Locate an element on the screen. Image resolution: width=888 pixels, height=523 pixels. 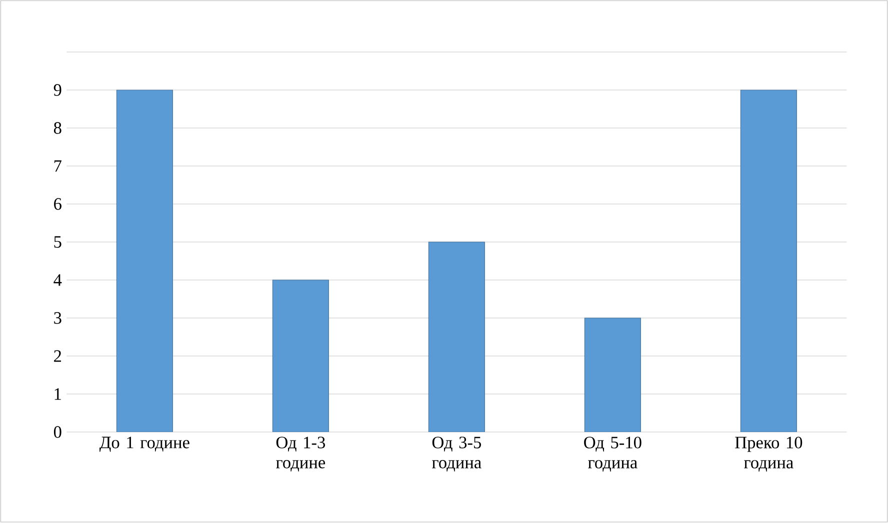
x-tick-label: Од 3-5 година is located at coordinates (457, 454).